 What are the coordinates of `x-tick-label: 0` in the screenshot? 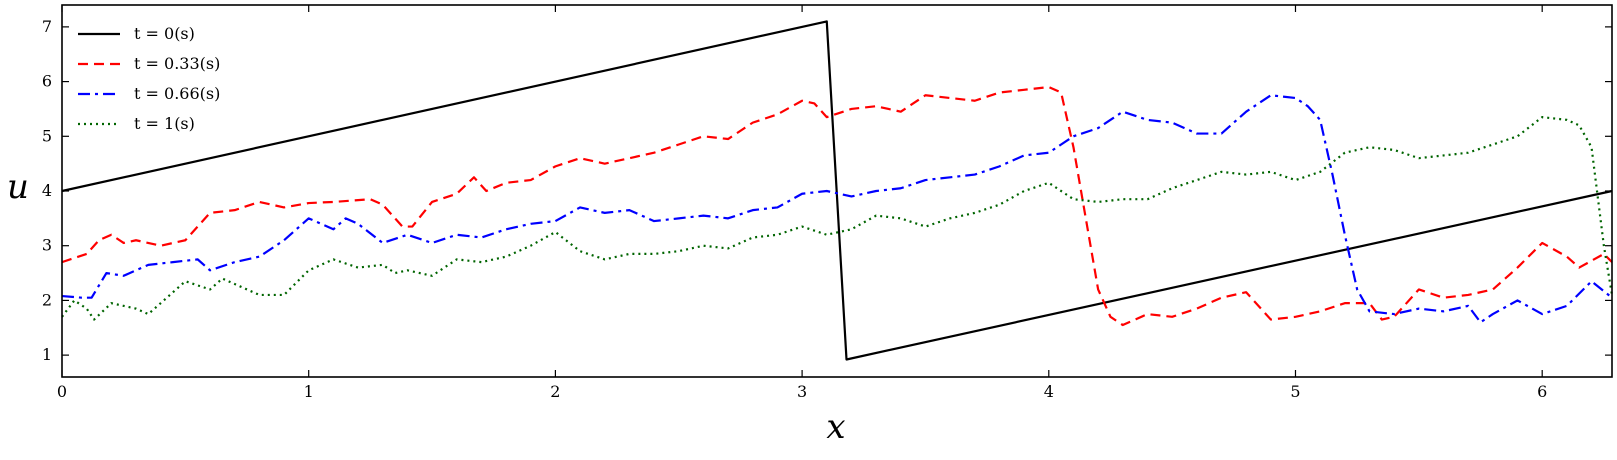 It's located at (62, 391).